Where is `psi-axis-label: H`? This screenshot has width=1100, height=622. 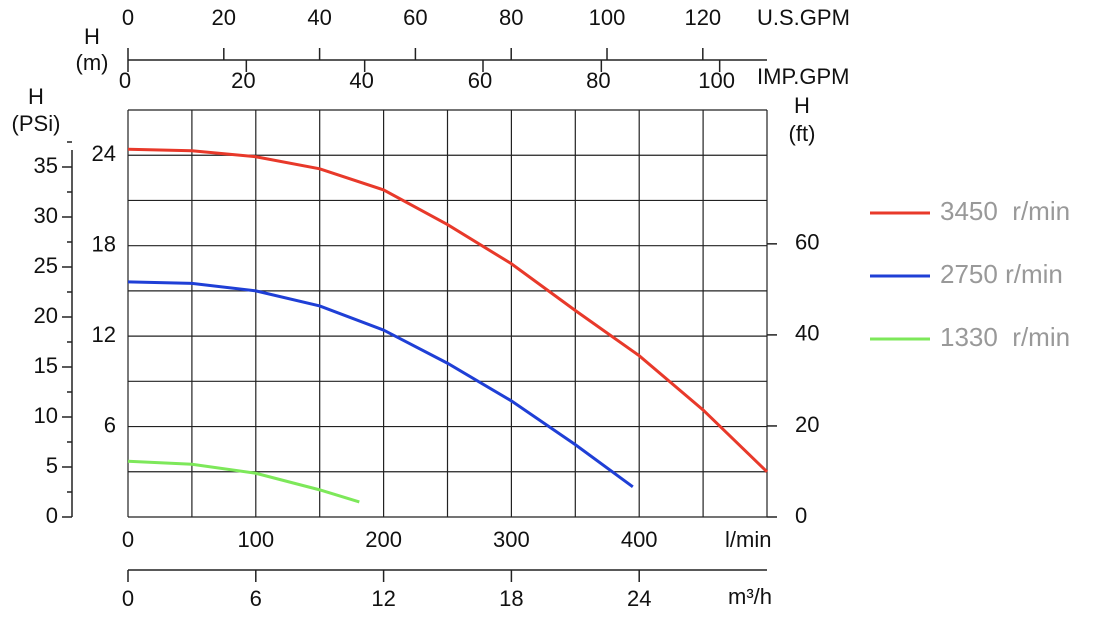 psi-axis-label: H is located at coordinates (36, 96).